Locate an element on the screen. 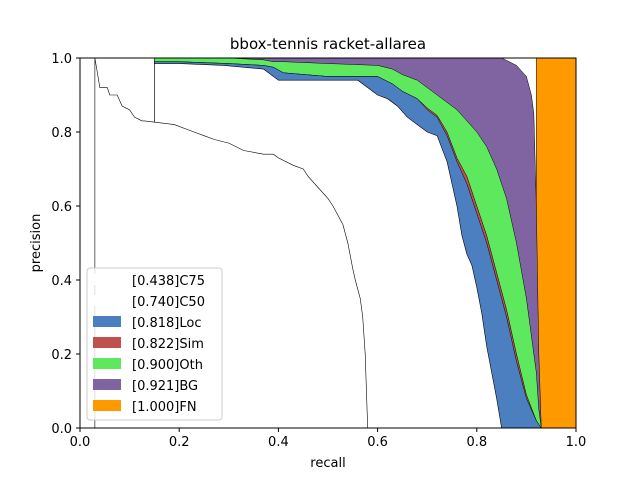 The image size is (640, 480). chart-title: bbox-tennis racket-allarea is located at coordinates (328, 44).